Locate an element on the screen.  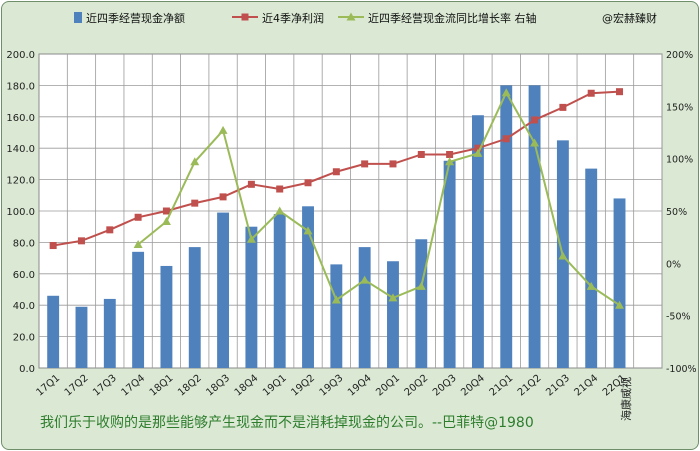
bar-20Q4 is located at coordinates (477, 241).